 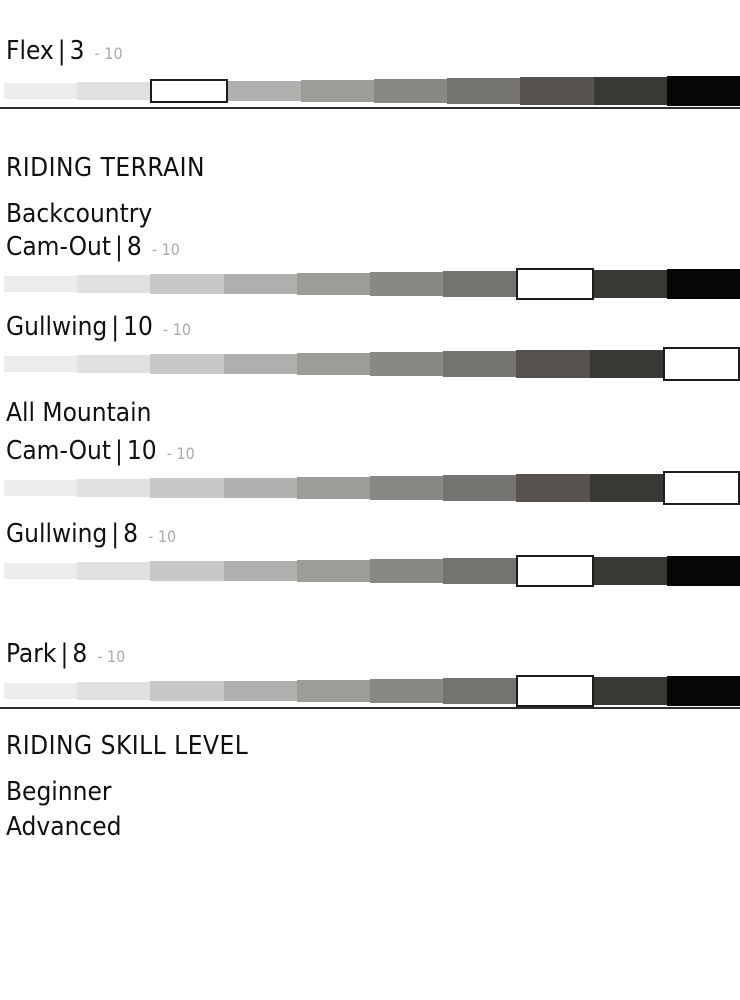 What do you see at coordinates (370, 248) in the screenshot?
I see `camout-backcountry-label: Cam-Out | 8 - 10` at bounding box center [370, 248].